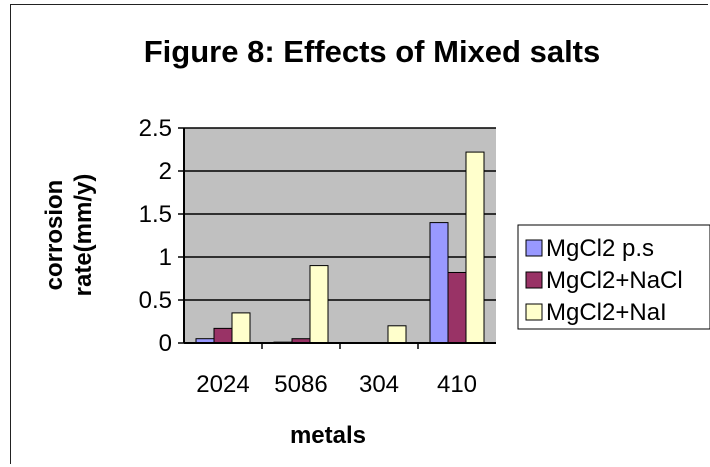 This screenshot has height=467, width=710. Describe the element at coordinates (328, 435) in the screenshot. I see `x-axis-title: metals` at that location.